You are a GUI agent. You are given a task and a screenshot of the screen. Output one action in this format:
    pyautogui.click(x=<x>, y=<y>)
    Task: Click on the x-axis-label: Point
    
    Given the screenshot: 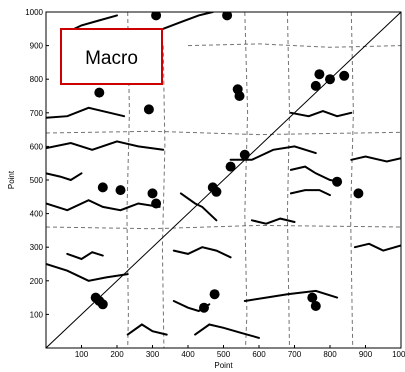 What is the action you would take?
    pyautogui.click(x=223, y=365)
    